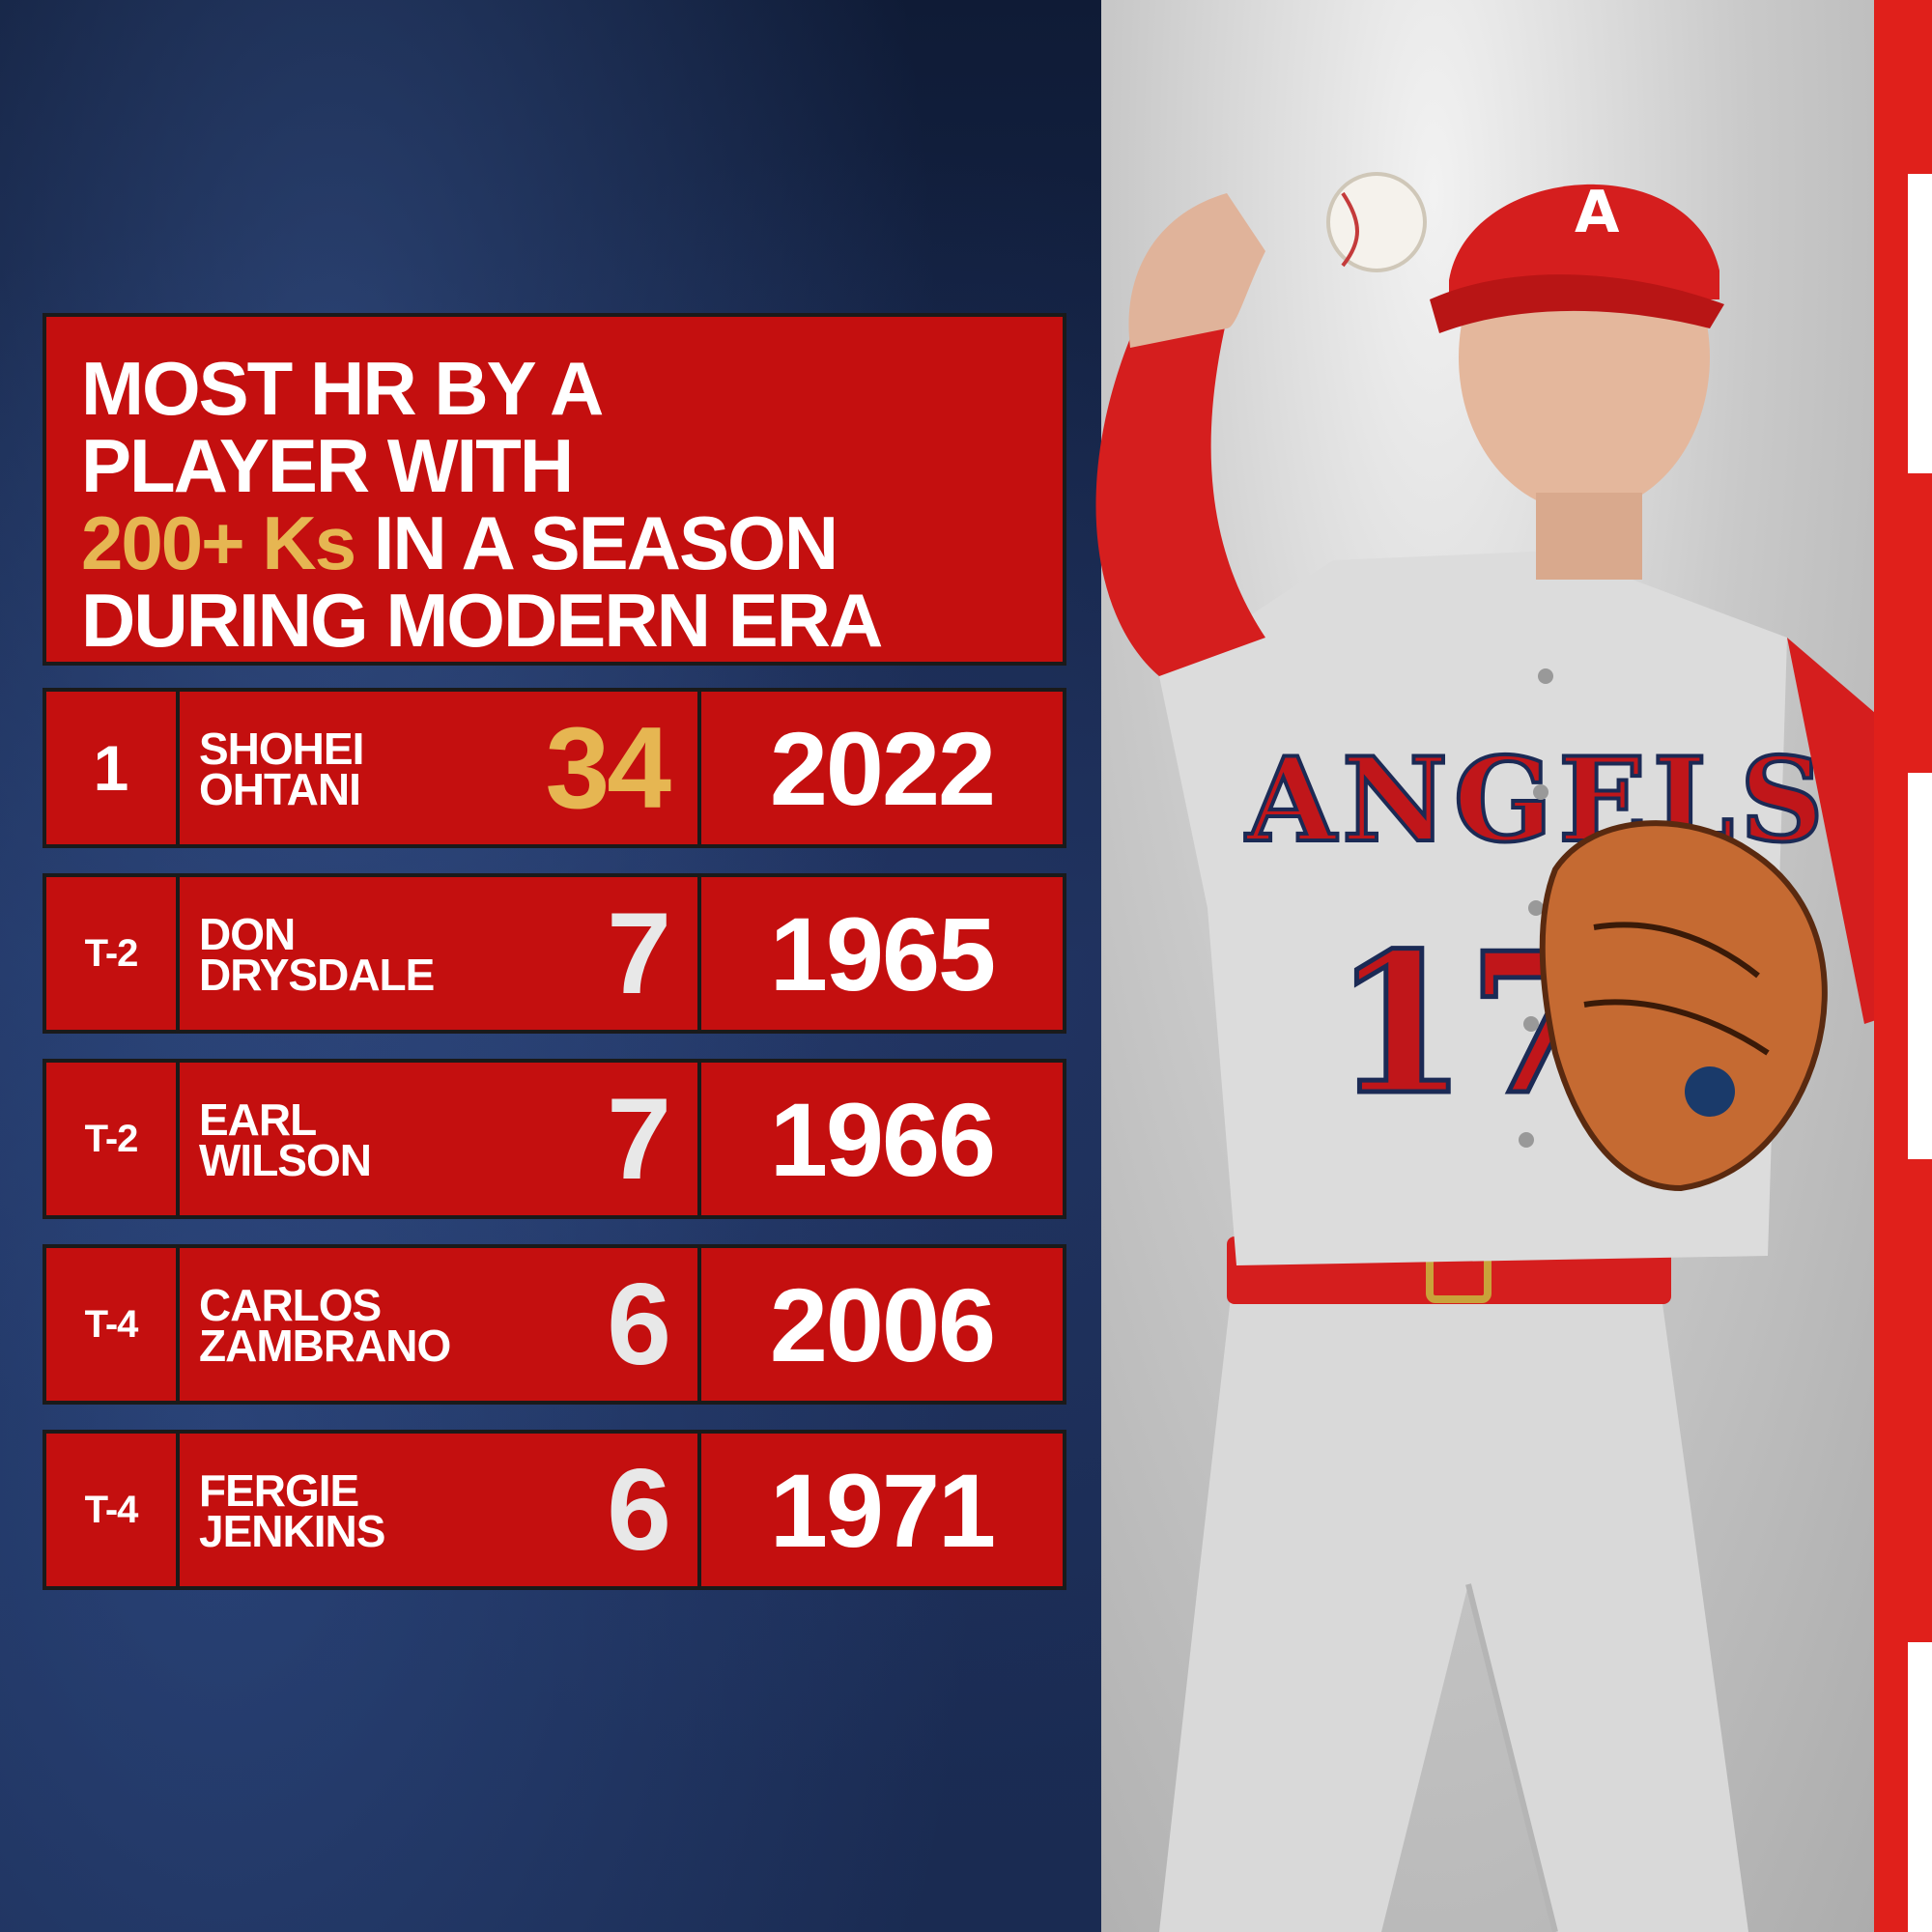  I want to click on rank-text: 1, so click(111, 768).